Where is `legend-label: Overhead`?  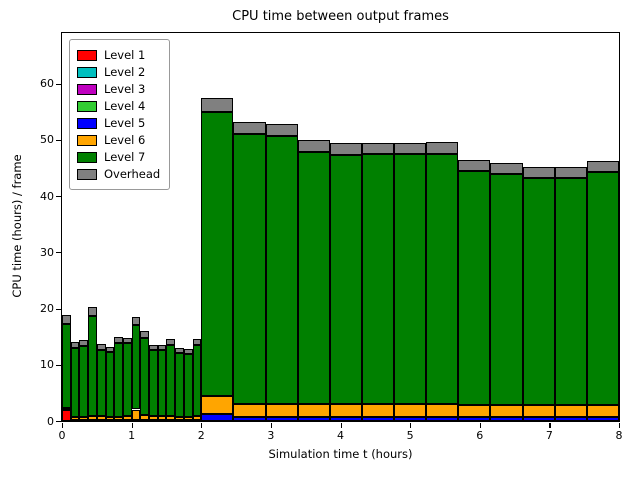 legend-label: Overhead is located at coordinates (132, 174).